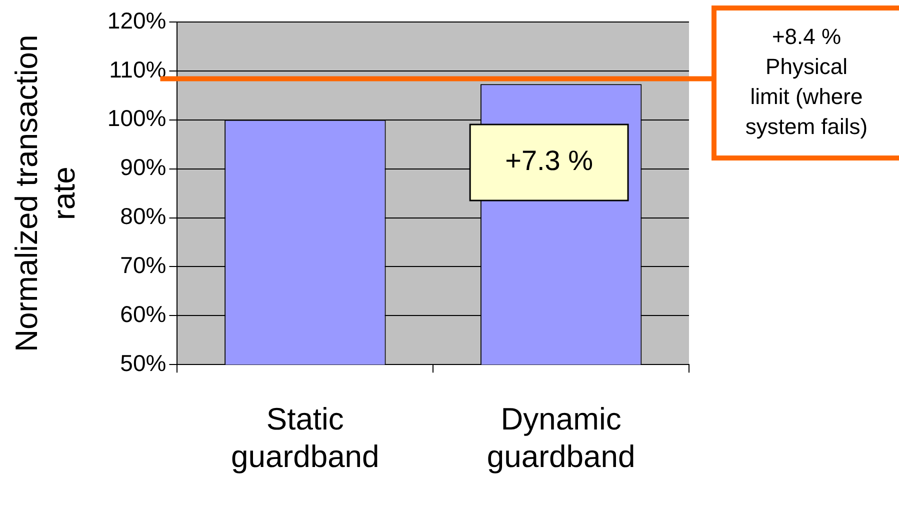 The width and height of the screenshot is (899, 507). I want to click on y-tick-label: 110%, so click(137, 69).